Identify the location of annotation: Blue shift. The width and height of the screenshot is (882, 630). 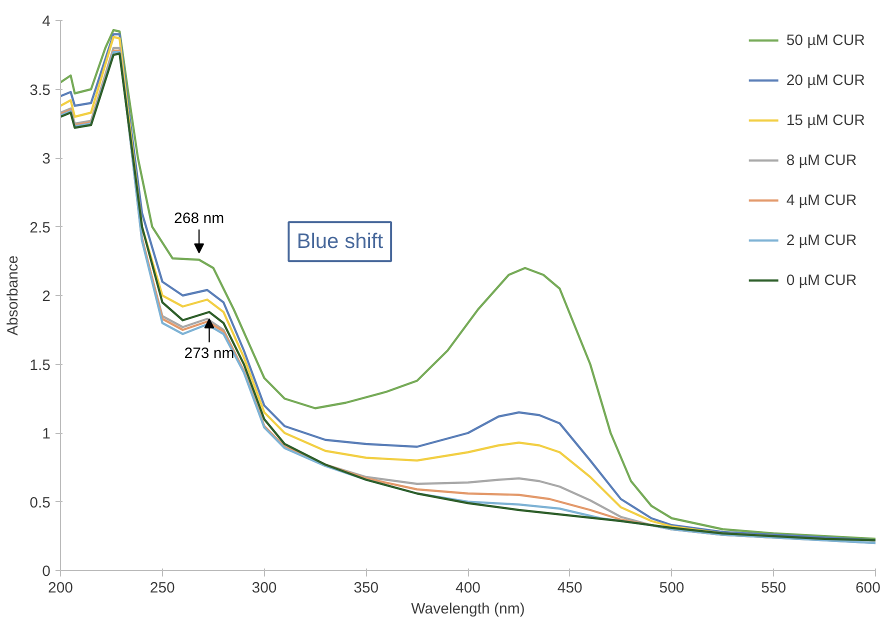
(340, 242).